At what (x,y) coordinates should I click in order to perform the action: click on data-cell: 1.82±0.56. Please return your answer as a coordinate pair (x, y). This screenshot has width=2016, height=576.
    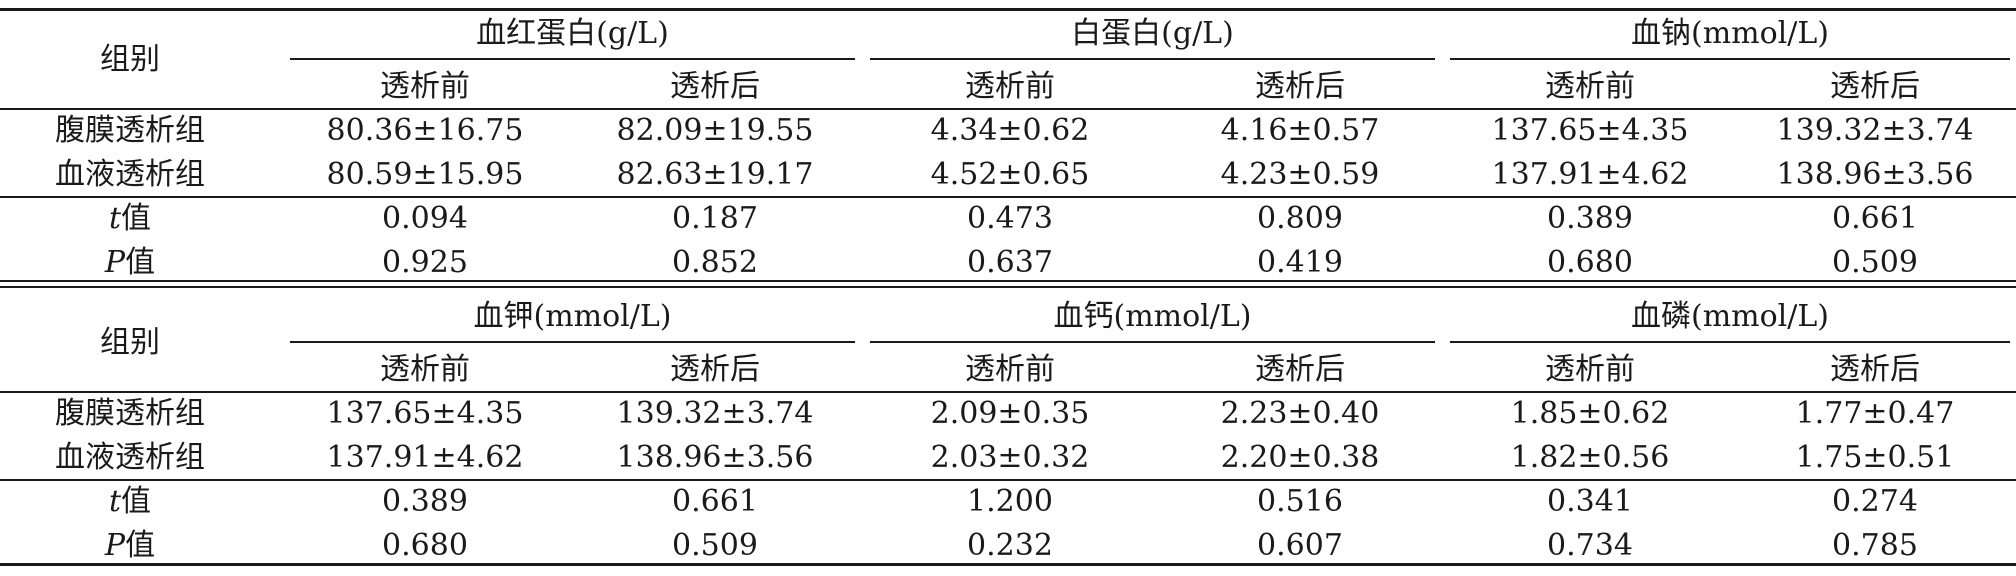
    Looking at the image, I should click on (1590, 457).